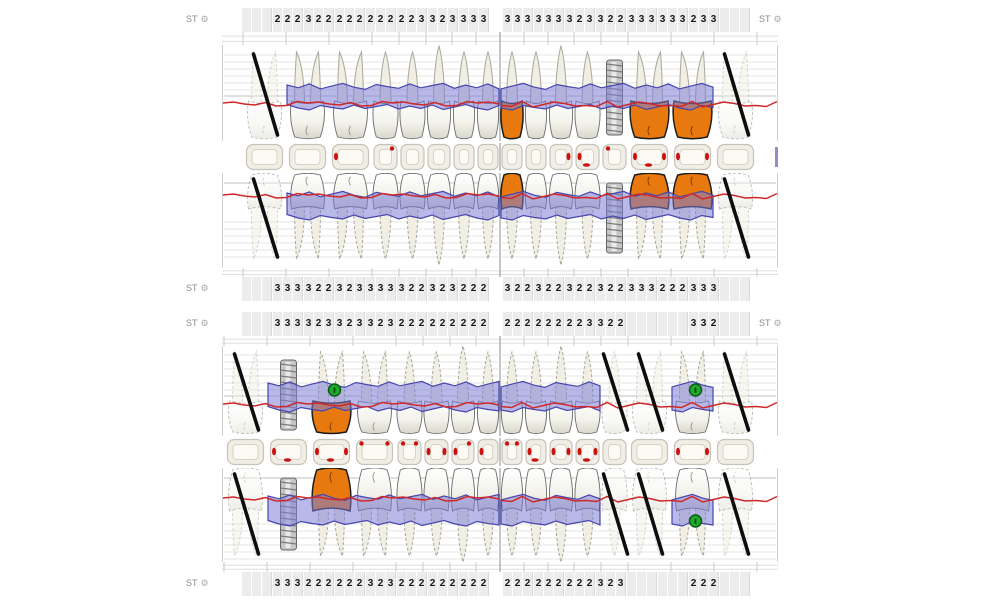  Describe the element at coordinates (777, 323) in the screenshot. I see `settings-gear-icon: ⚙` at that location.